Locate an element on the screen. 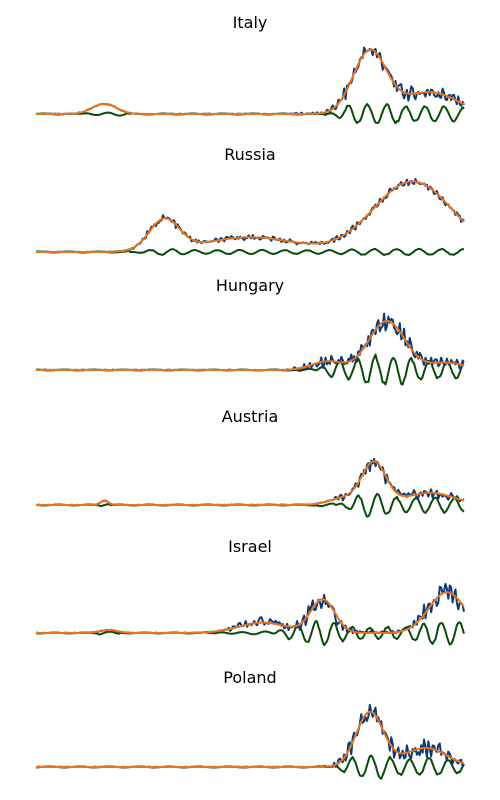 This screenshot has width=500, height=800. chart-panel-poland: Poland is located at coordinates (250, 724).